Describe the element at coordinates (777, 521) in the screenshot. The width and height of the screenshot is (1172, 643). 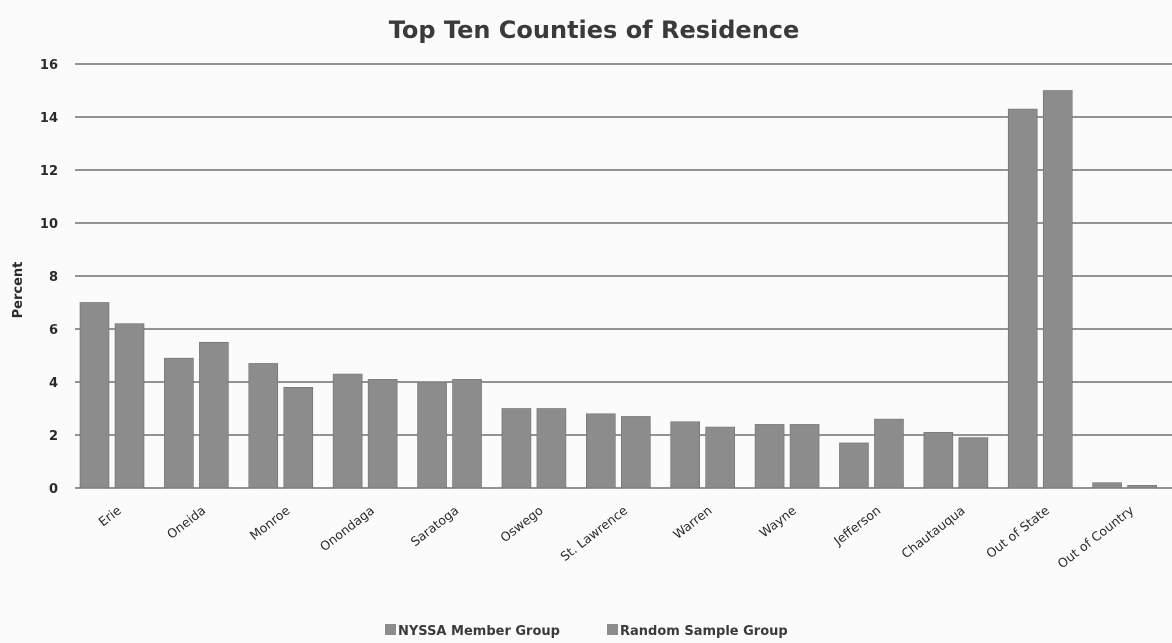
I see `x-tick-label: Wayne` at that location.